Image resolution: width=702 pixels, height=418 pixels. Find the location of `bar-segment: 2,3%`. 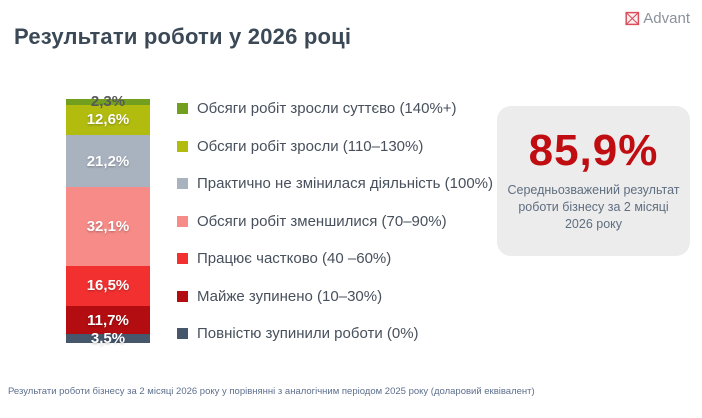

bar-segment: 2,3% is located at coordinates (108, 101).